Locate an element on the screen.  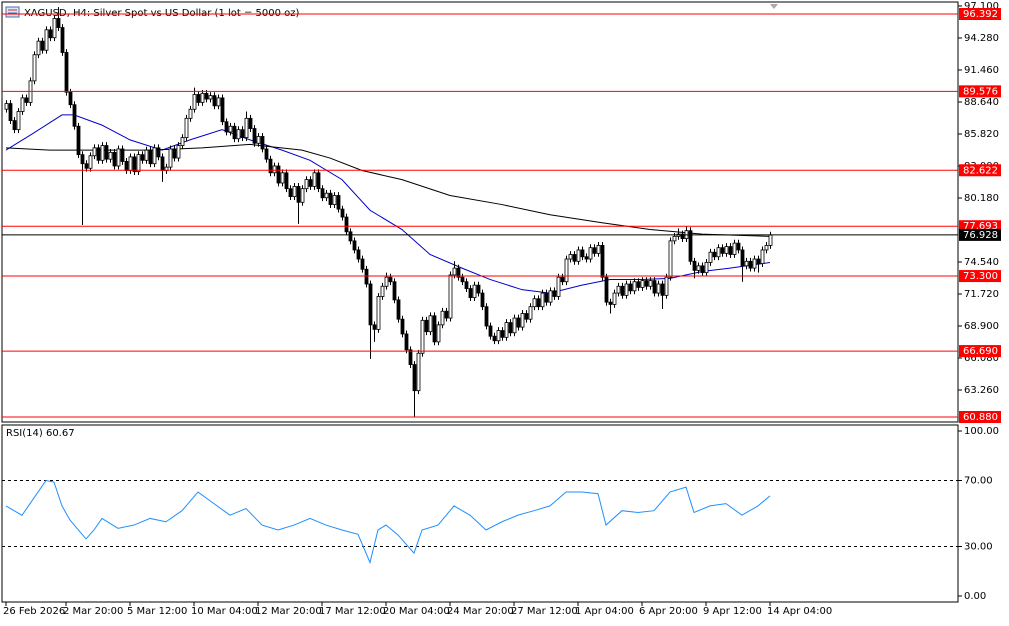
y-tick-label: 68.900 is located at coordinates (981, 326).